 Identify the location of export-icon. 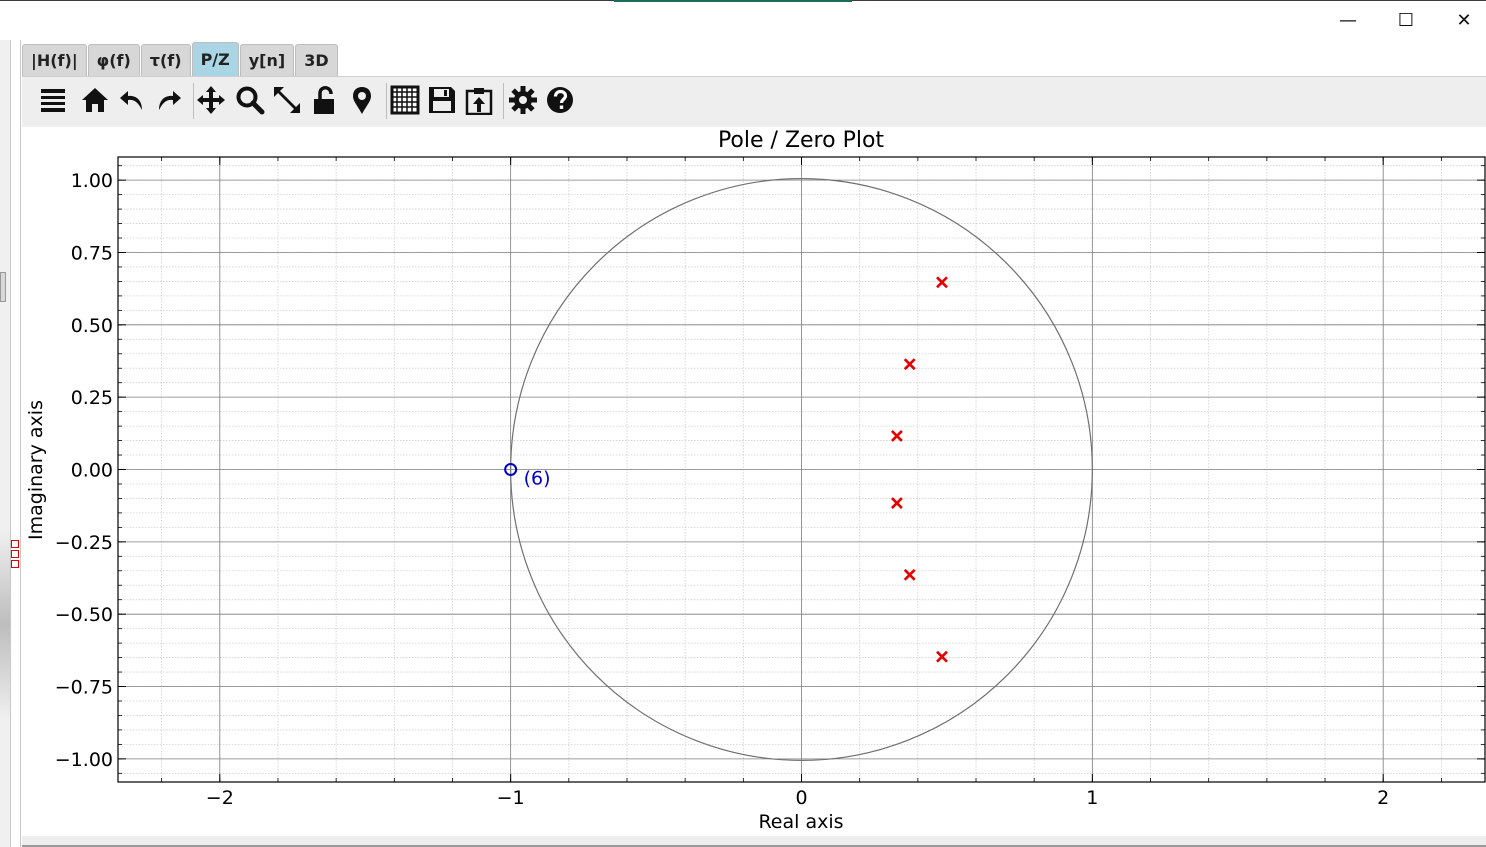
(479, 100).